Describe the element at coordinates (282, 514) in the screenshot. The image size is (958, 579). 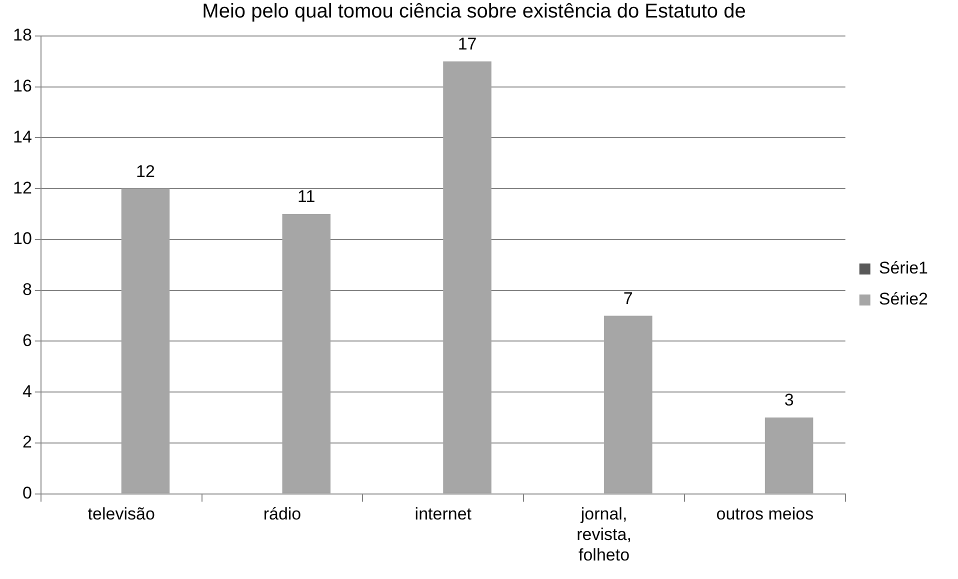
I see `x-tick-label: rádio` at that location.